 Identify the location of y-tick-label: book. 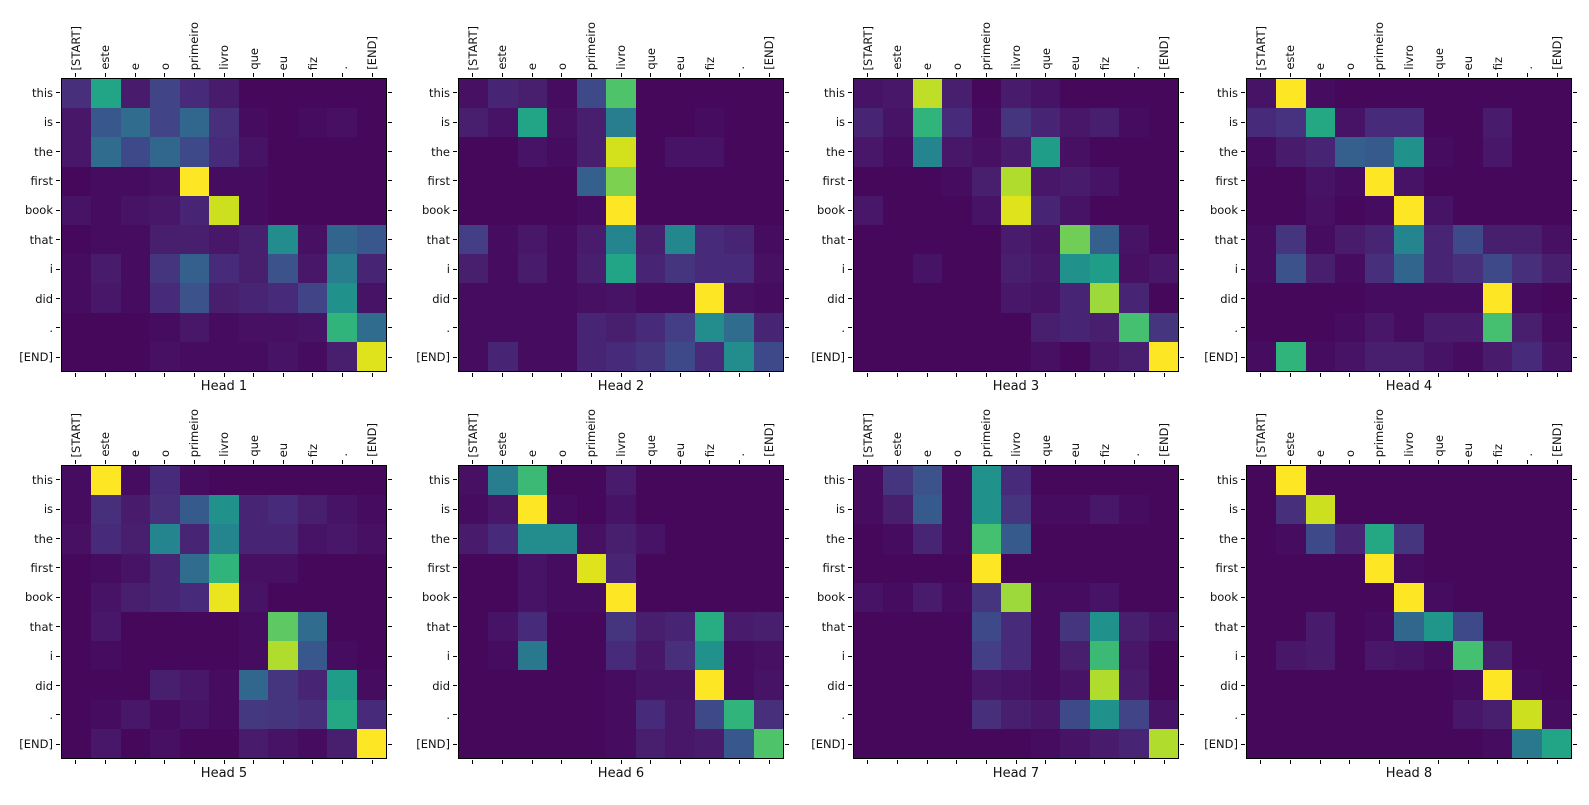
(830, 597).